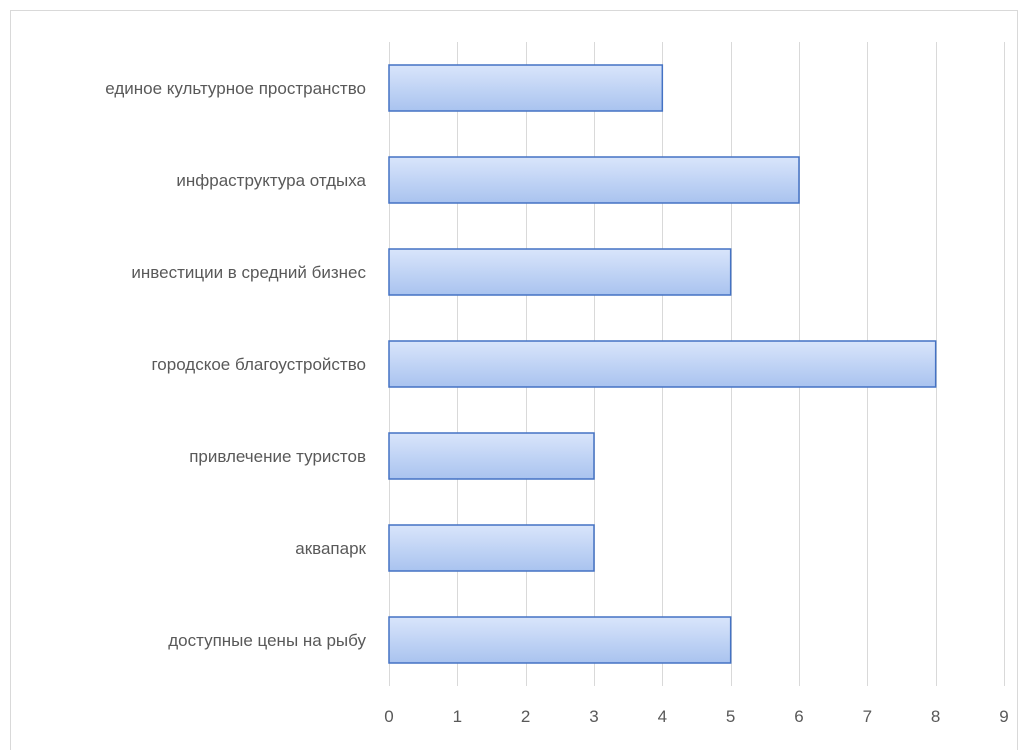  What do you see at coordinates (258, 364) in the screenshot?
I see `category-label: городское благоустройство` at bounding box center [258, 364].